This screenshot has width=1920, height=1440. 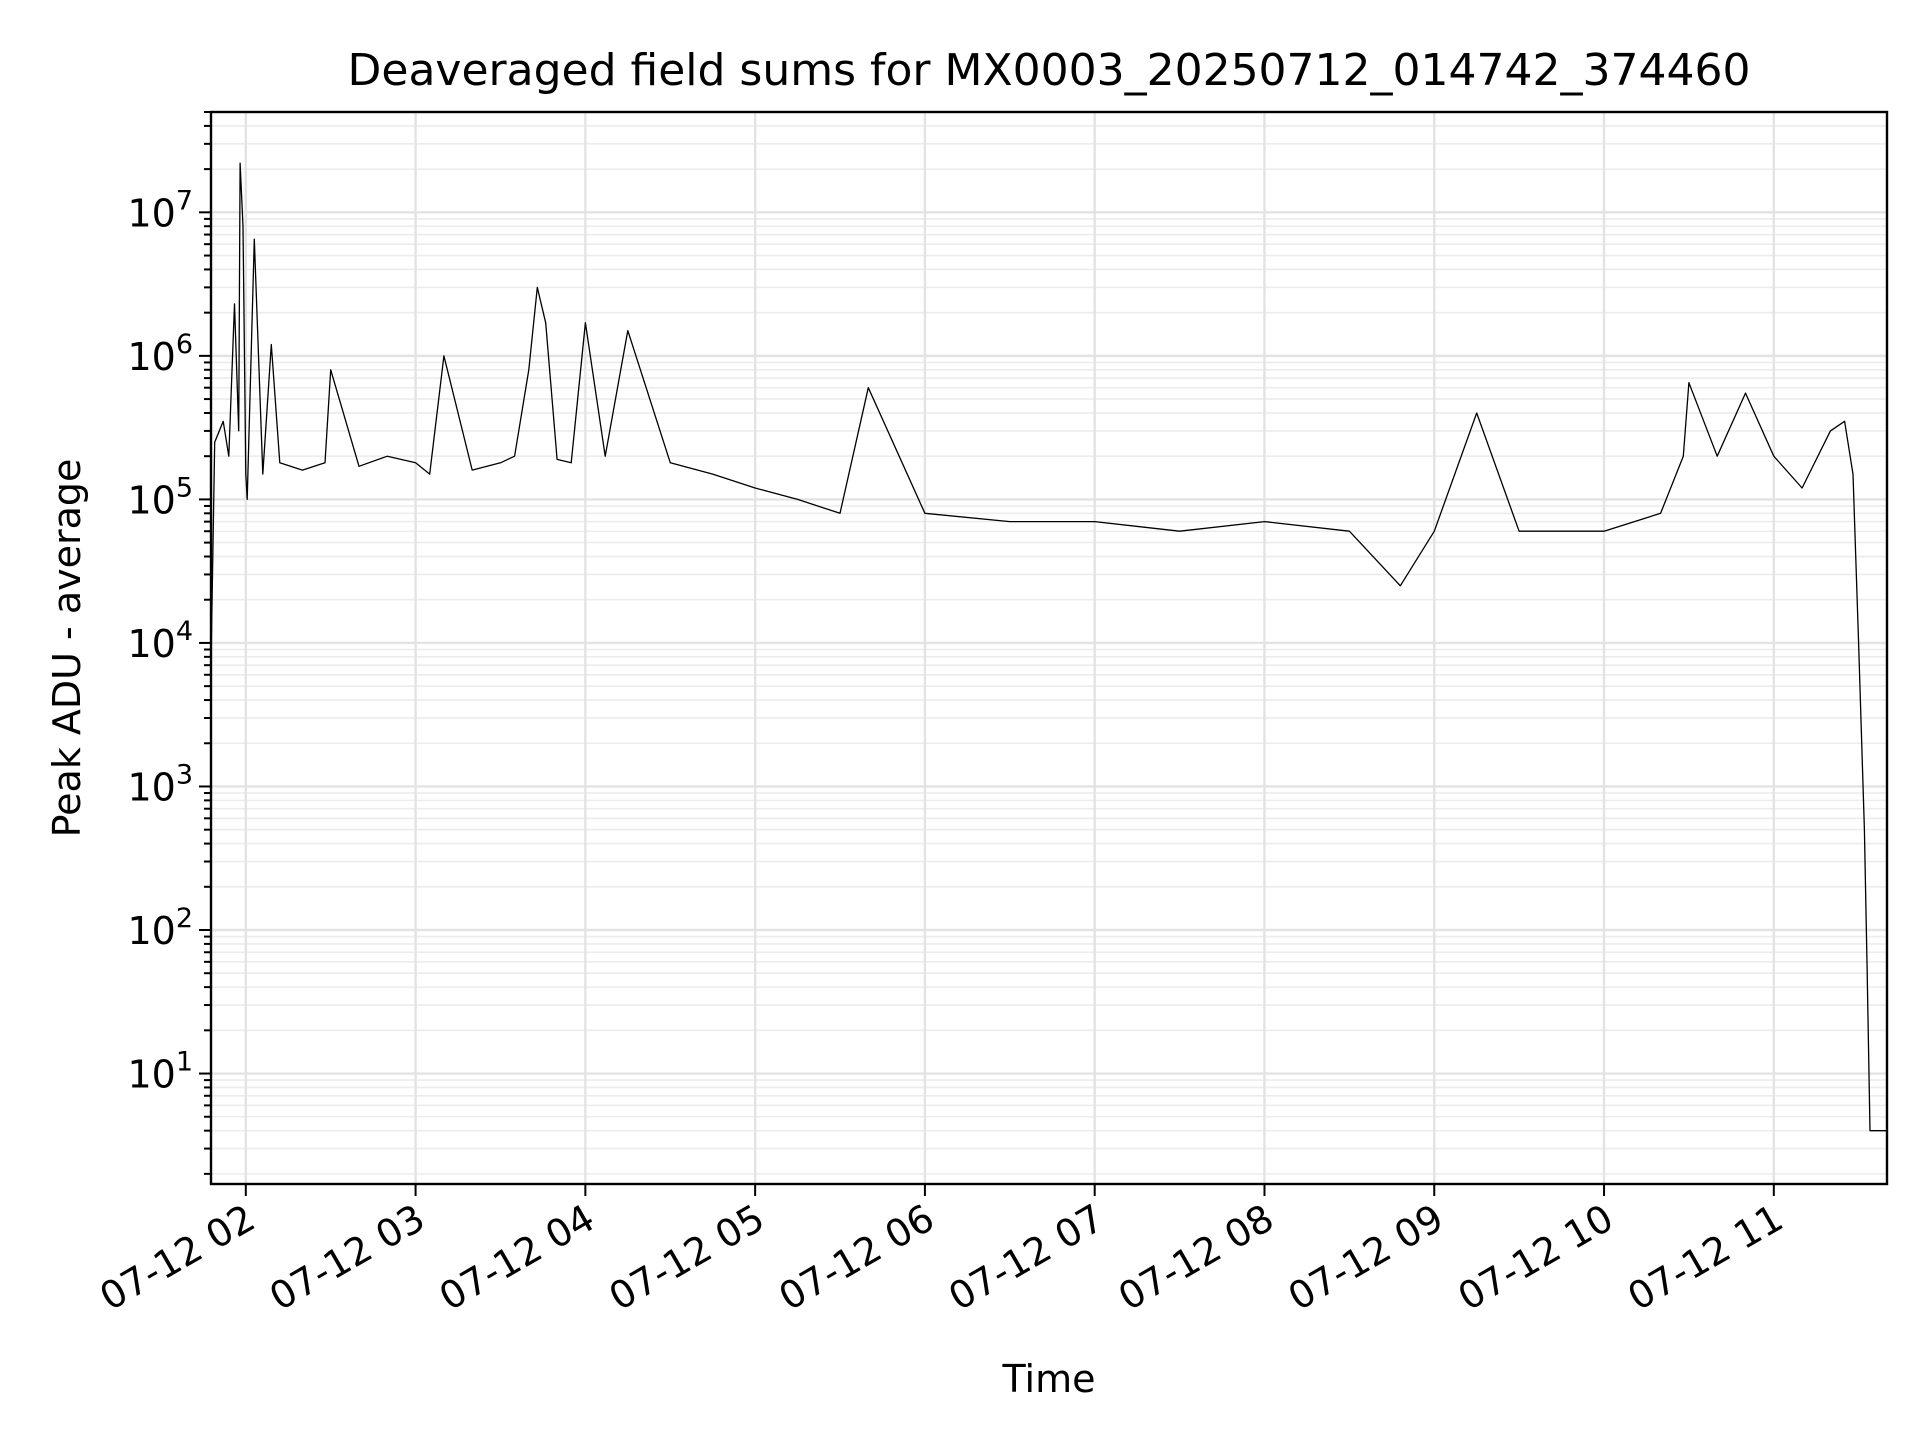 What do you see at coordinates (1049, 1379) in the screenshot?
I see `x-axis-label: Time` at bounding box center [1049, 1379].